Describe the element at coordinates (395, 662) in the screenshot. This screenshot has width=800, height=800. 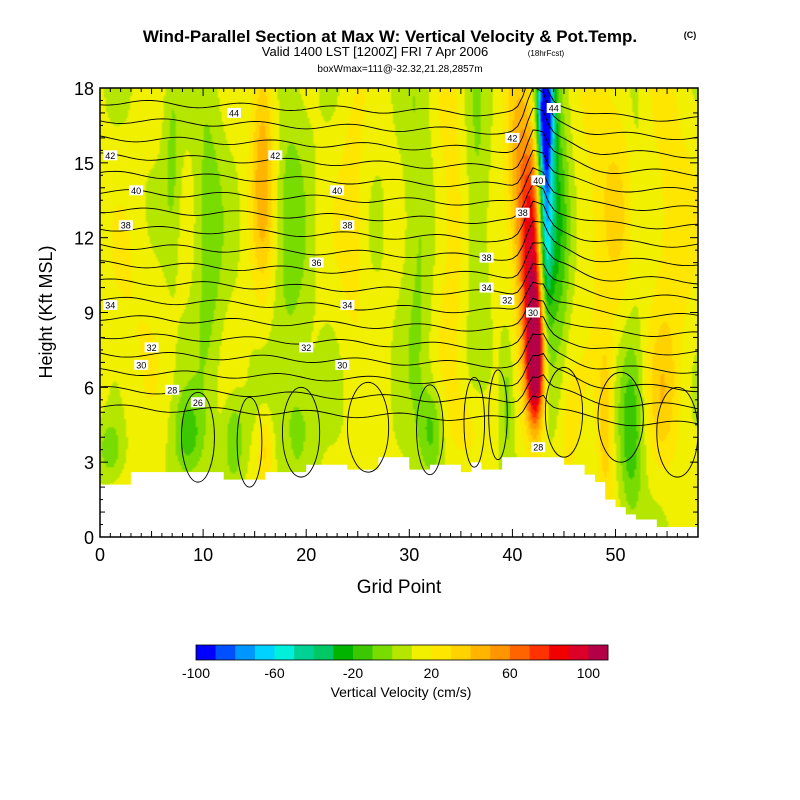
I see `colorbar: -100 -60 -20 20 60 100` at that location.